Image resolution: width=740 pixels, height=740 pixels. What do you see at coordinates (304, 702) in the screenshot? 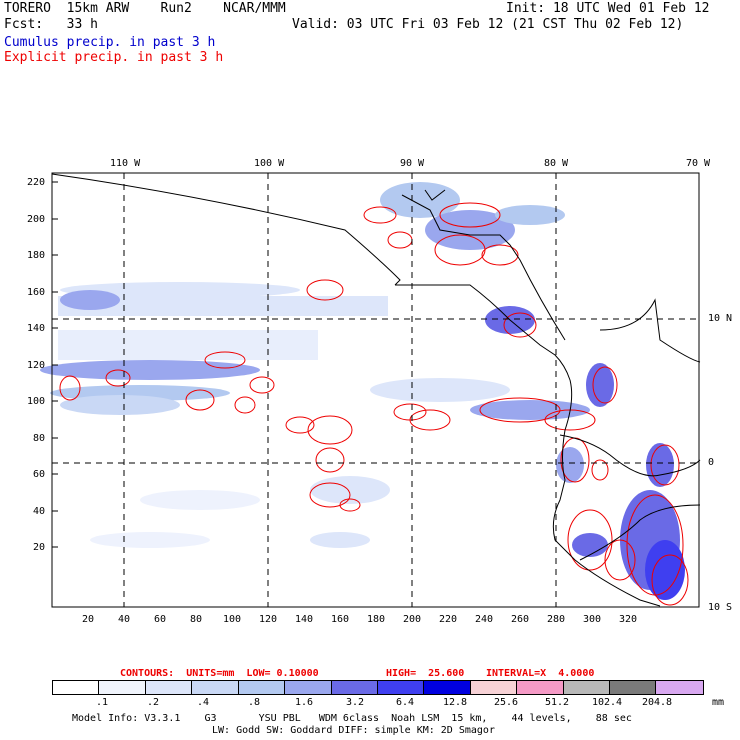
I see `colorbar-label: 1.6` at bounding box center [304, 702].